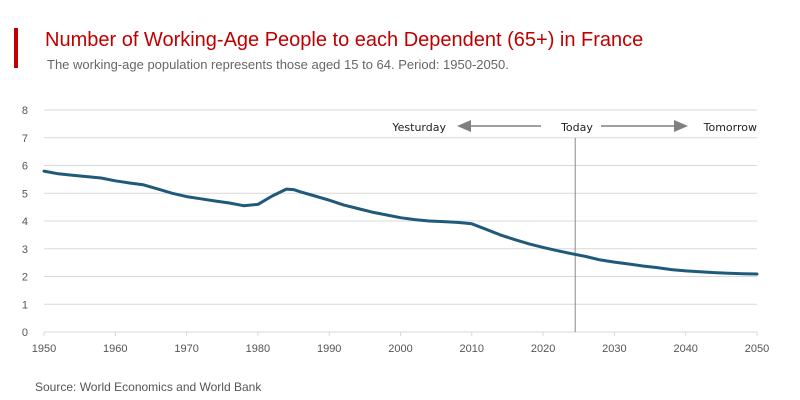 This screenshot has width=800, height=400. What do you see at coordinates (543, 349) in the screenshot?
I see `x-tick-label: 2020` at bounding box center [543, 349].